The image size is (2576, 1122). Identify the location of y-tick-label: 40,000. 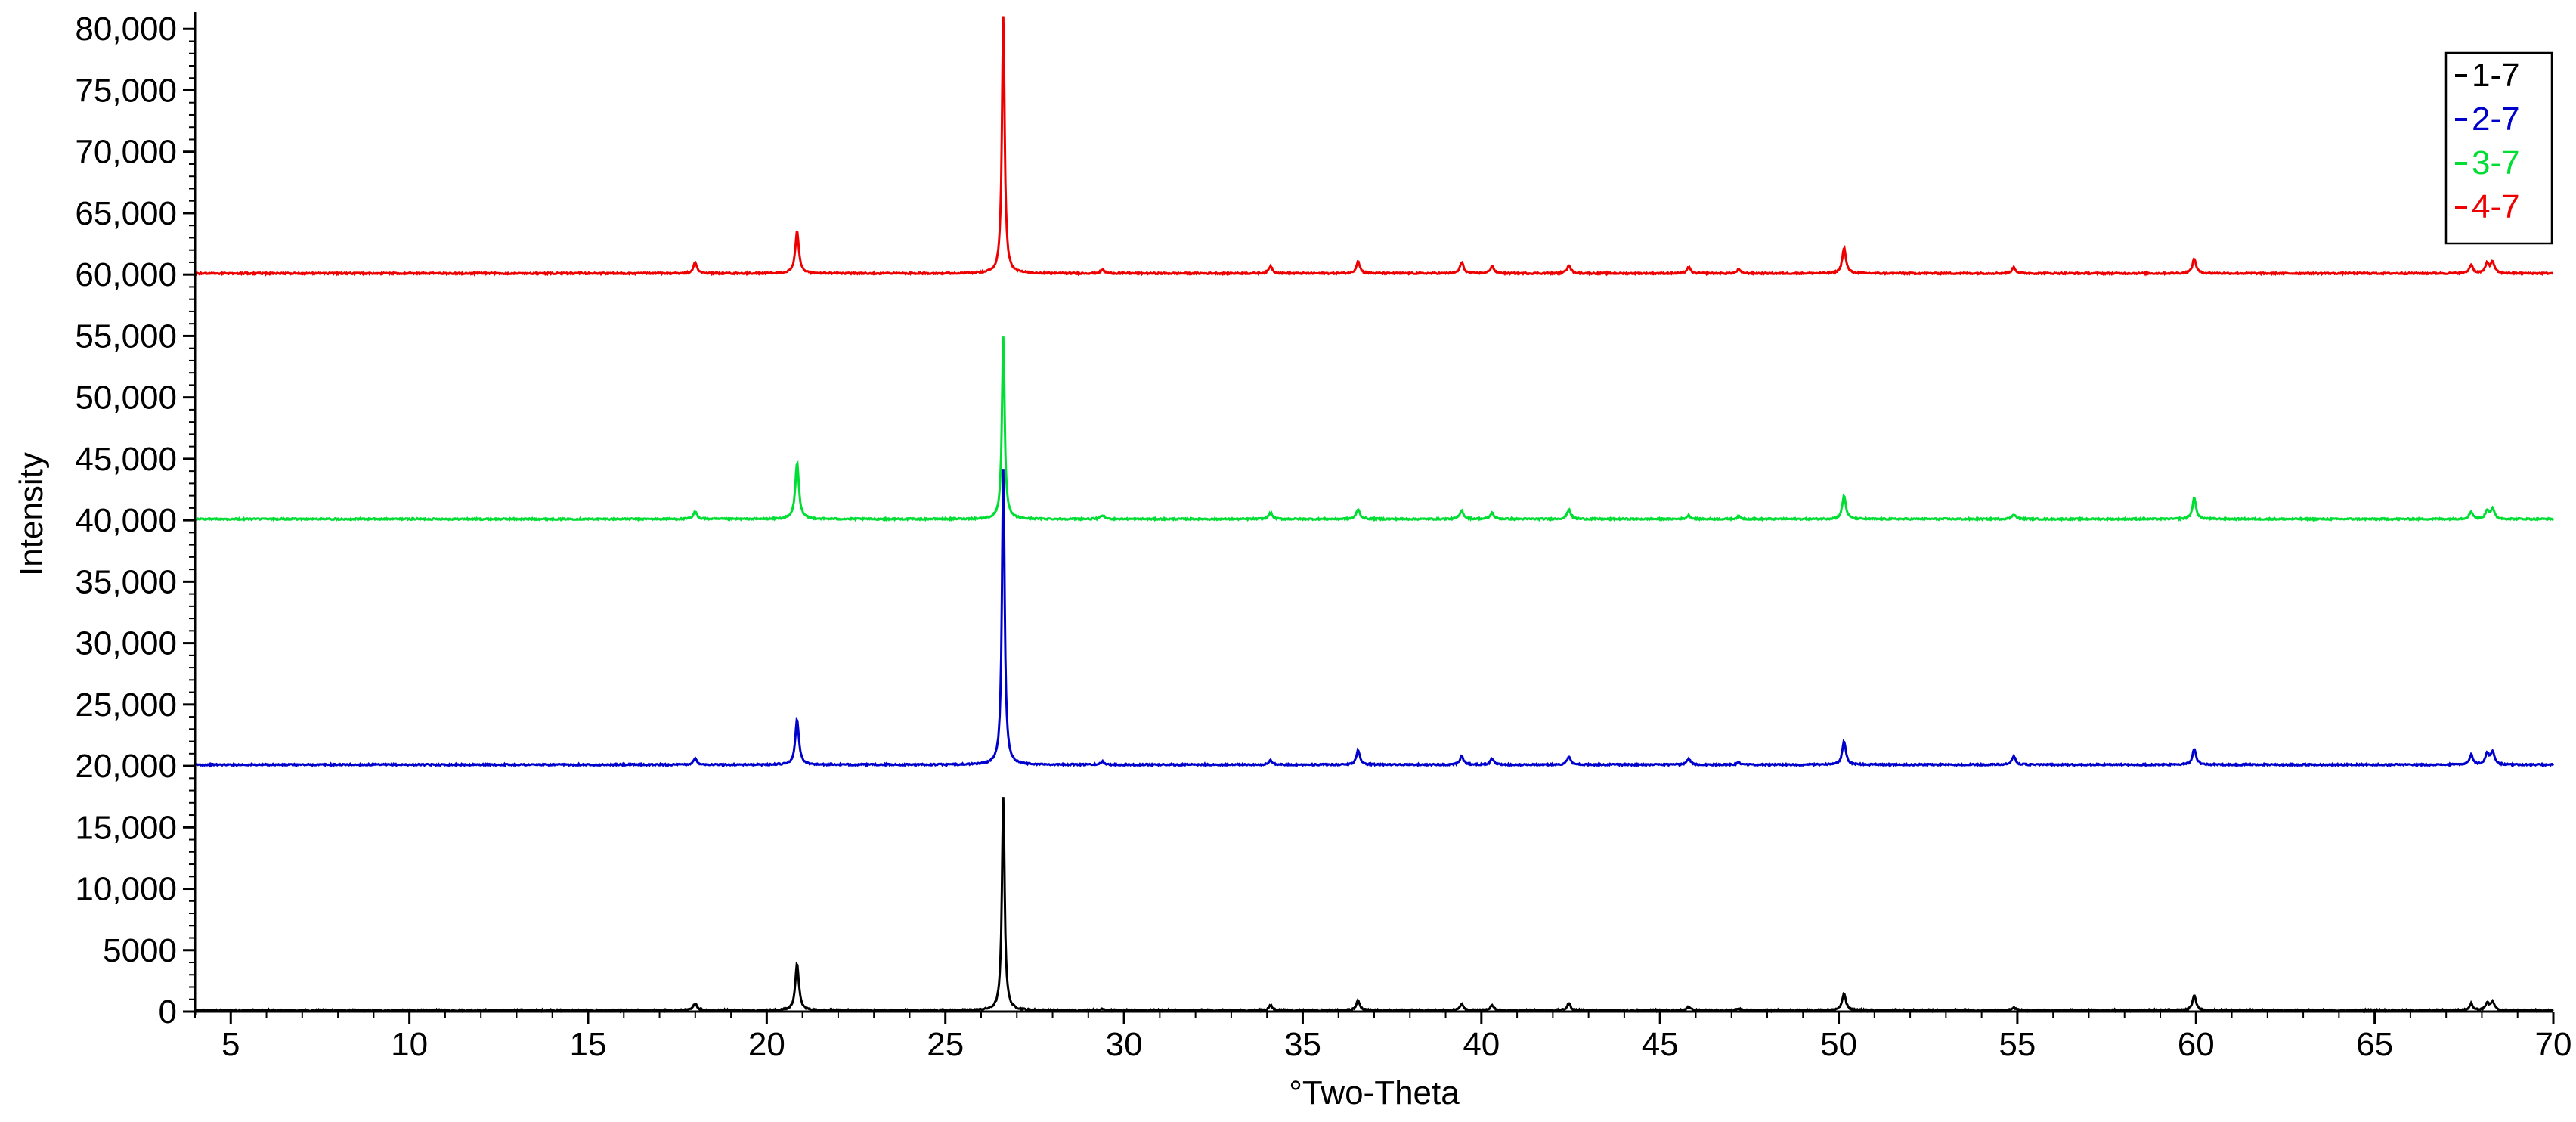
(126, 521).